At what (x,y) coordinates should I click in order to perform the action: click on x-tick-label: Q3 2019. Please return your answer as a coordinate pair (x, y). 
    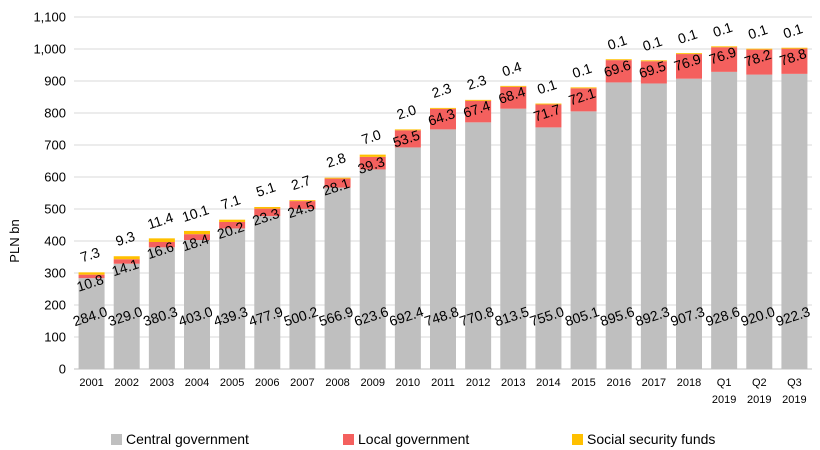
    Looking at the image, I should click on (794, 391).